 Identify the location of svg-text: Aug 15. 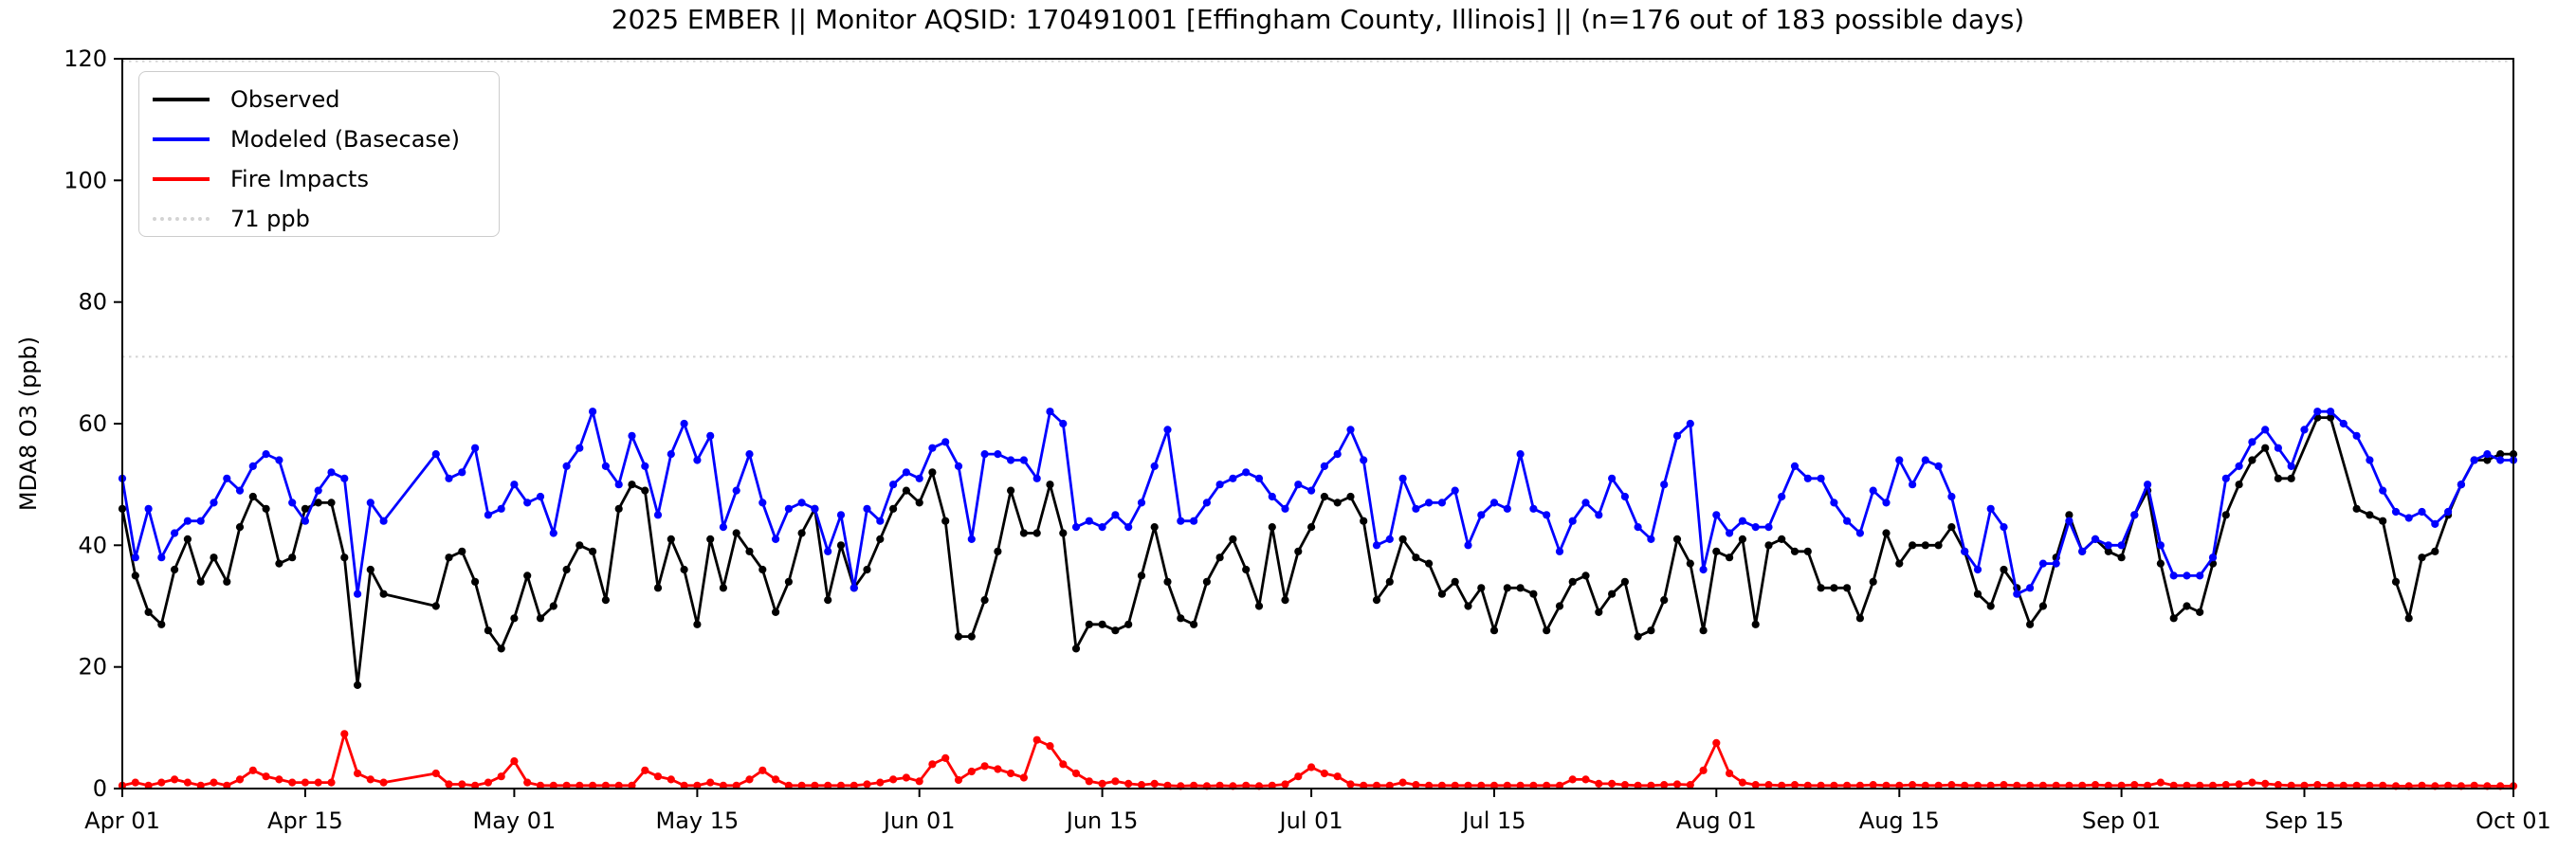
(1899, 821).